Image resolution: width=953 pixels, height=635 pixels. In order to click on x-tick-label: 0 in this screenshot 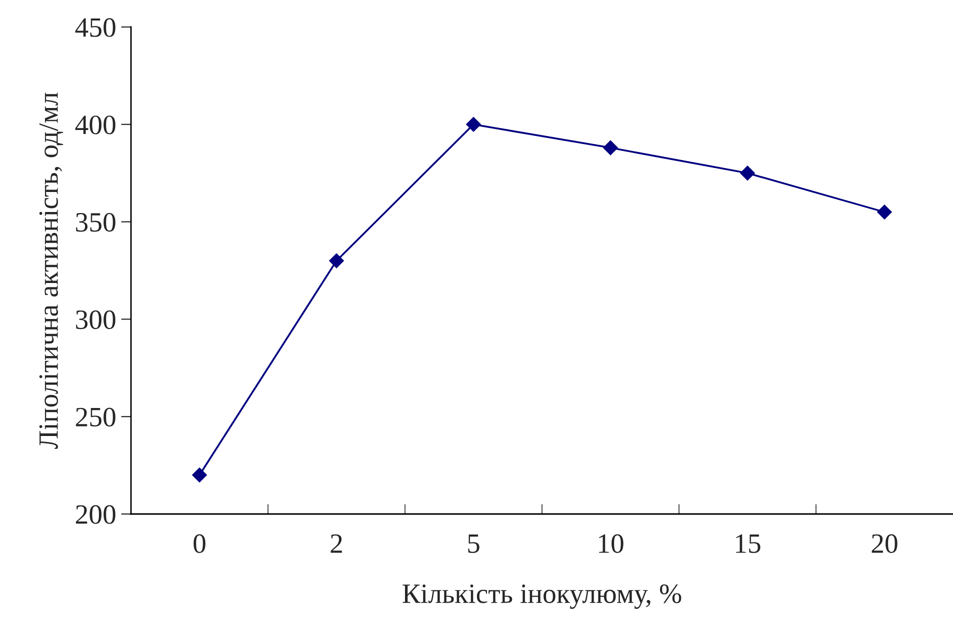, I will do `click(200, 543)`.